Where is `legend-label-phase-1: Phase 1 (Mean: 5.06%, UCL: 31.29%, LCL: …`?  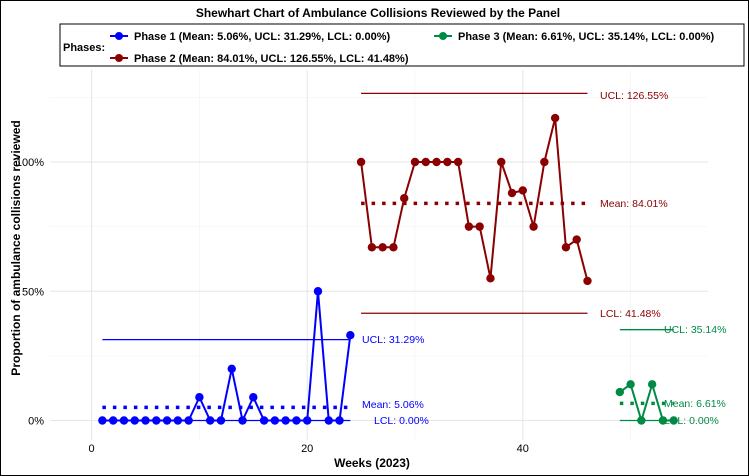
legend-label-phase-1: Phase 1 (Mean: 5.06%, UCL: 31.29%, LCL: … is located at coordinates (262, 37).